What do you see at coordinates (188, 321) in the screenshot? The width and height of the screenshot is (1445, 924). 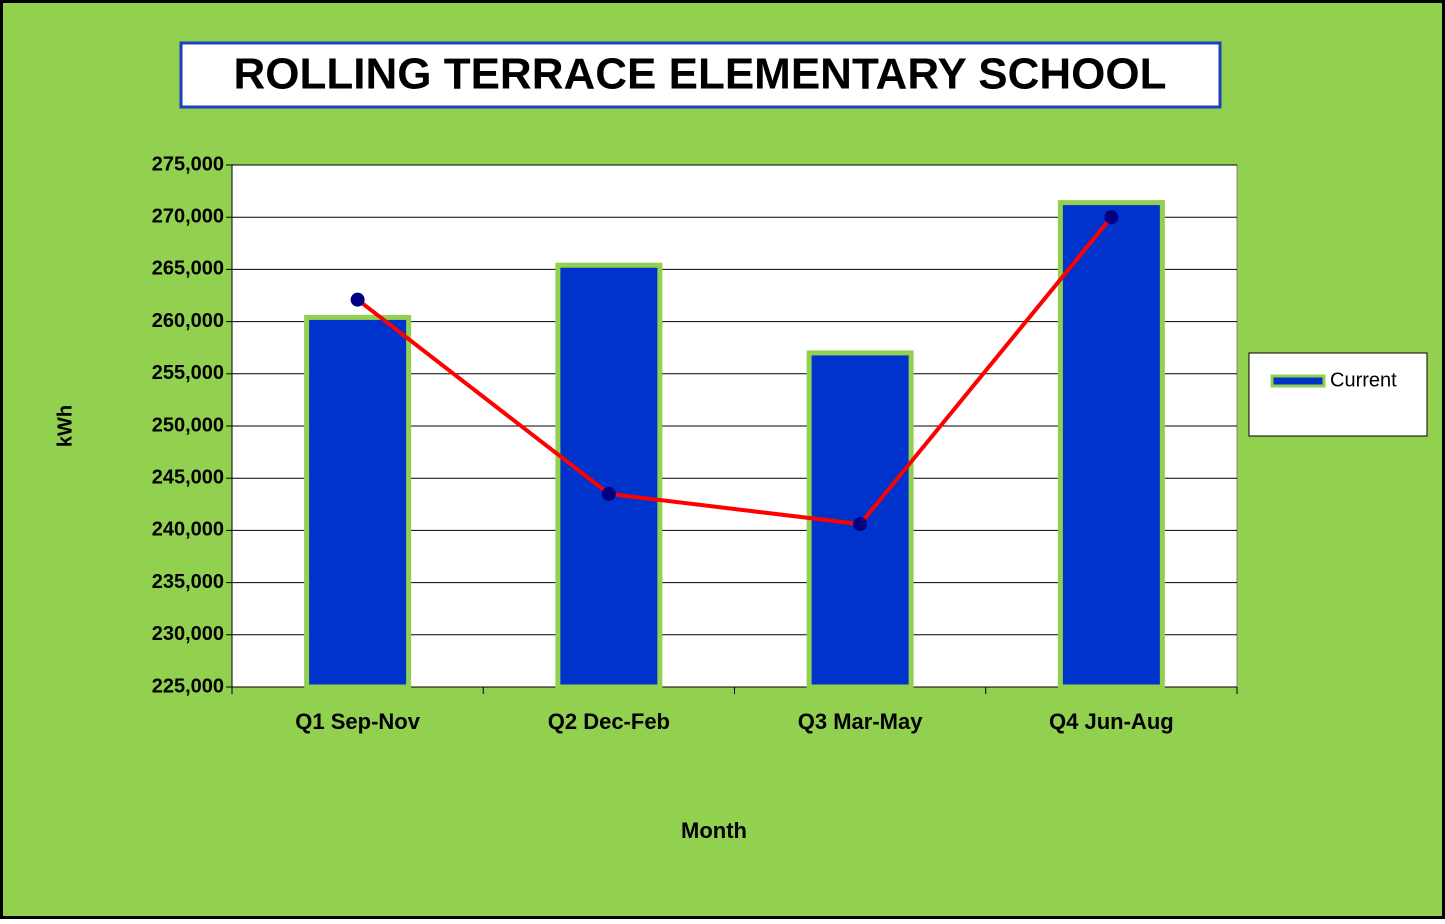 I see `y-tick-label: 260,000` at bounding box center [188, 321].